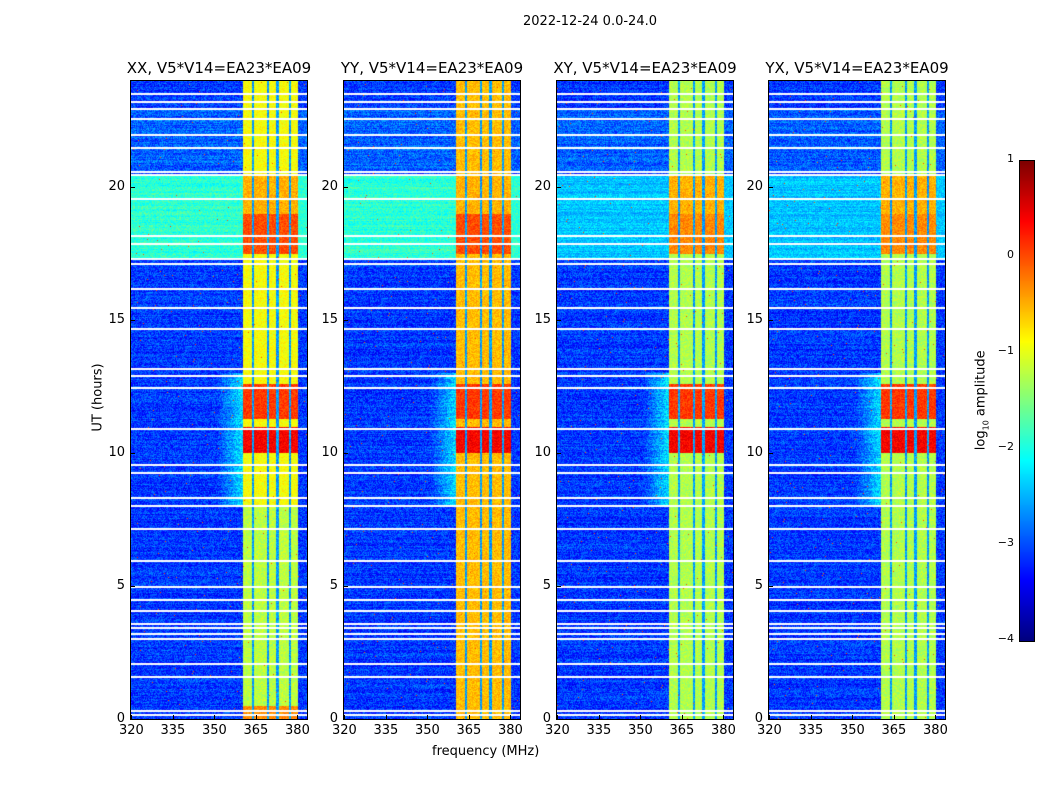  I want to click on panel-title: YX, V5*V14=EA23*EA09, so click(857, 68).